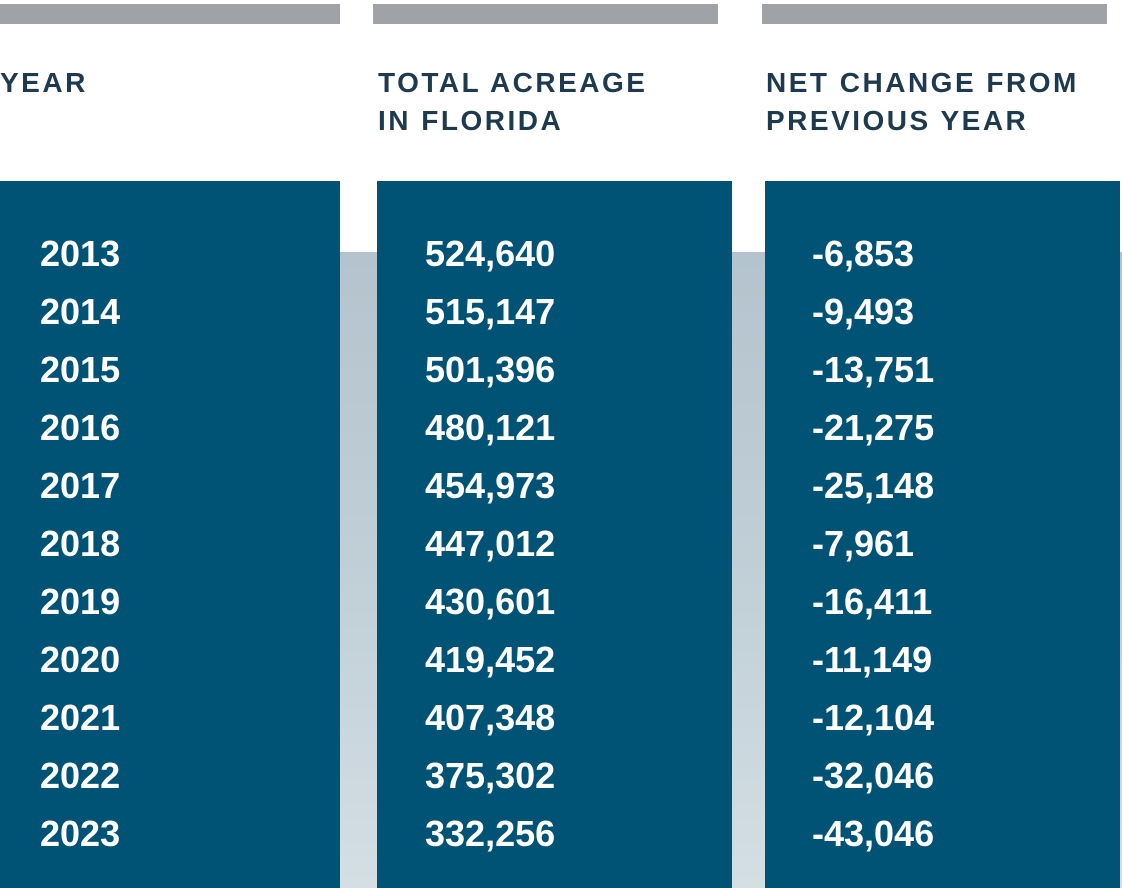  Describe the element at coordinates (80, 659) in the screenshot. I see `year-cell: 2020` at that location.